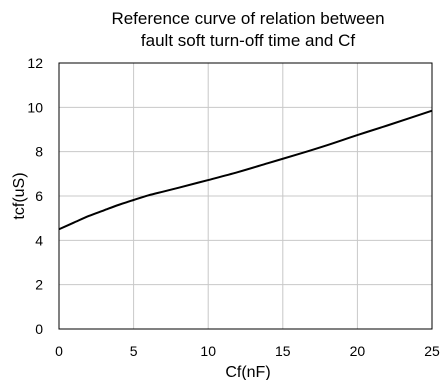 Image resolution: width=444 pixels, height=380 pixels. I want to click on y-tick-labels: 0 2 4 6 8 10 12, so click(35, 196).